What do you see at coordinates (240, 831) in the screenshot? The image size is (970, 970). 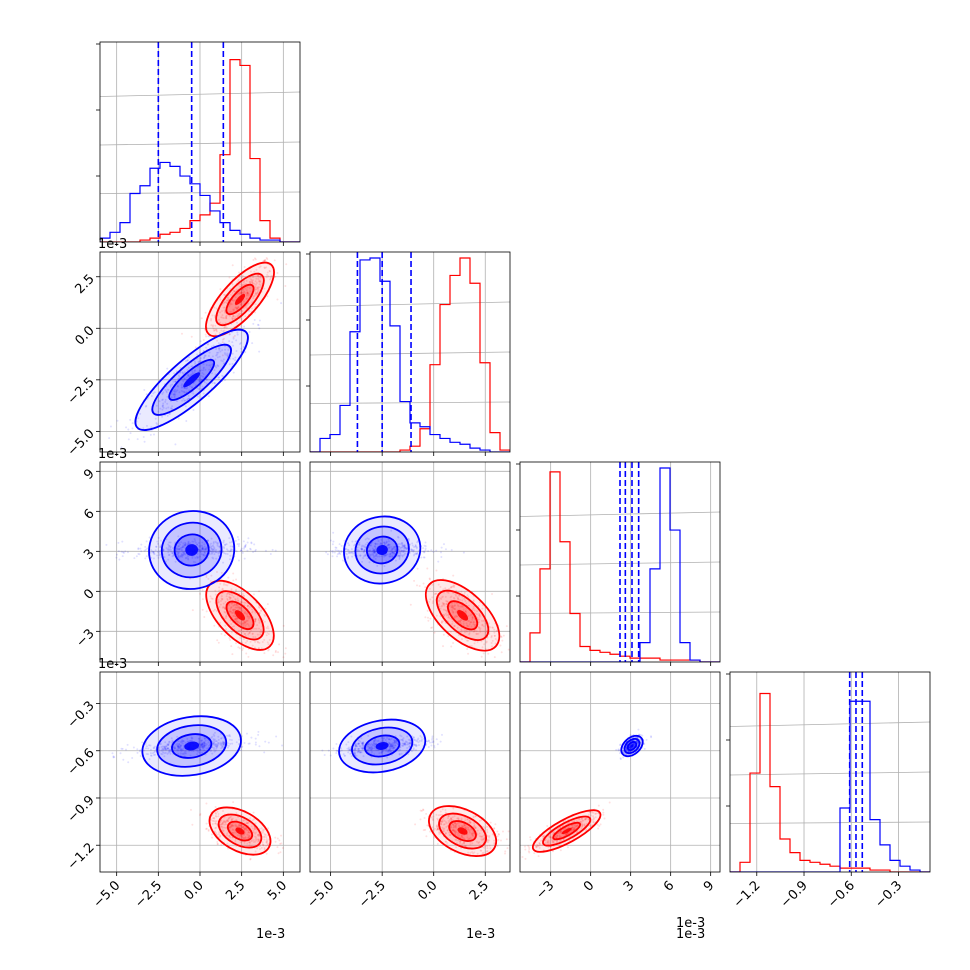 I see `red-contour` at bounding box center [240, 831].